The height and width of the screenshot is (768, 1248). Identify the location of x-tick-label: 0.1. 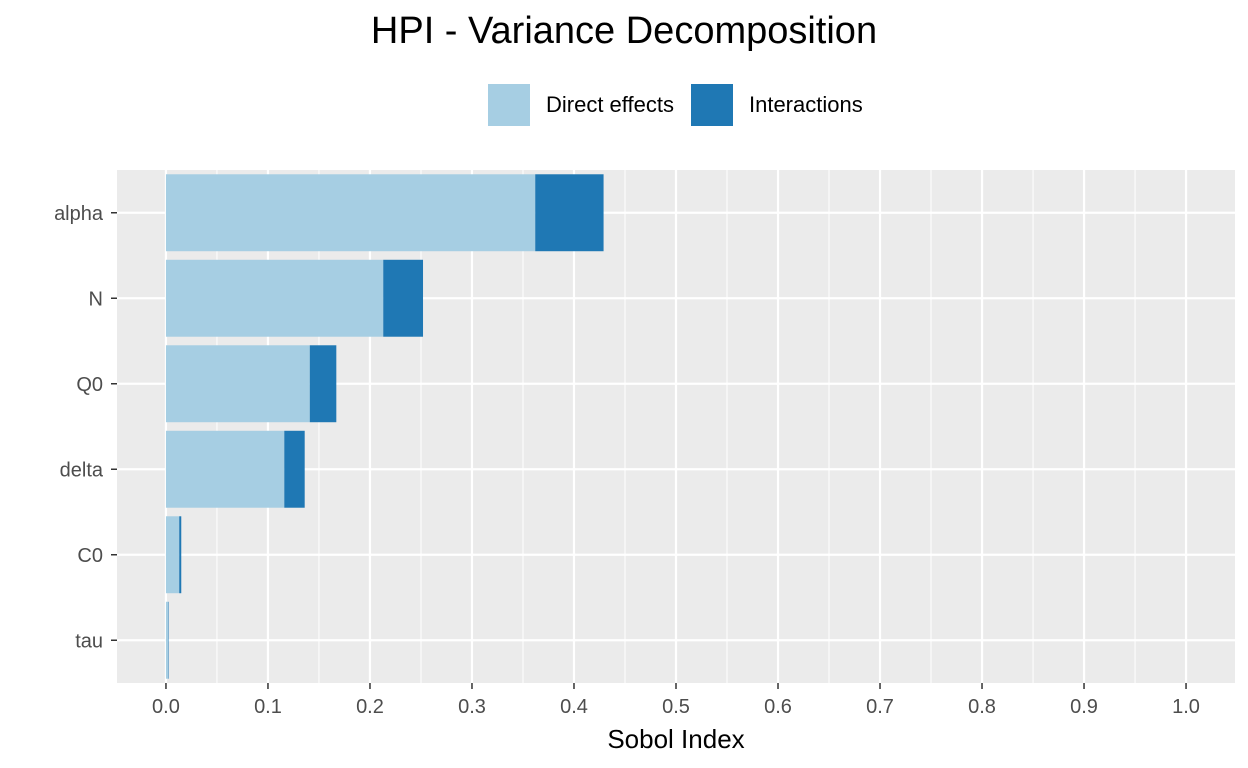
(268, 707).